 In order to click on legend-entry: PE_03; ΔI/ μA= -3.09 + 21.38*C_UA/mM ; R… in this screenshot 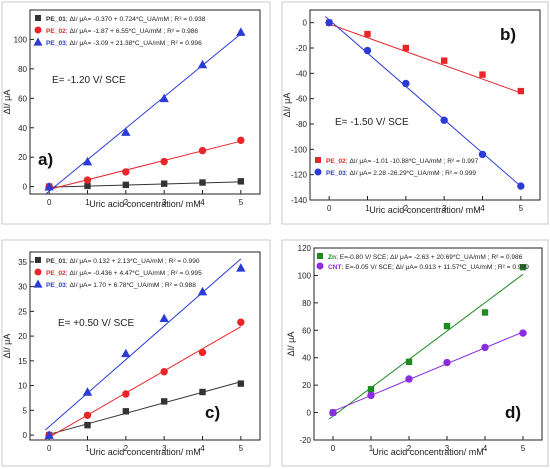, I will do `click(124, 43)`.